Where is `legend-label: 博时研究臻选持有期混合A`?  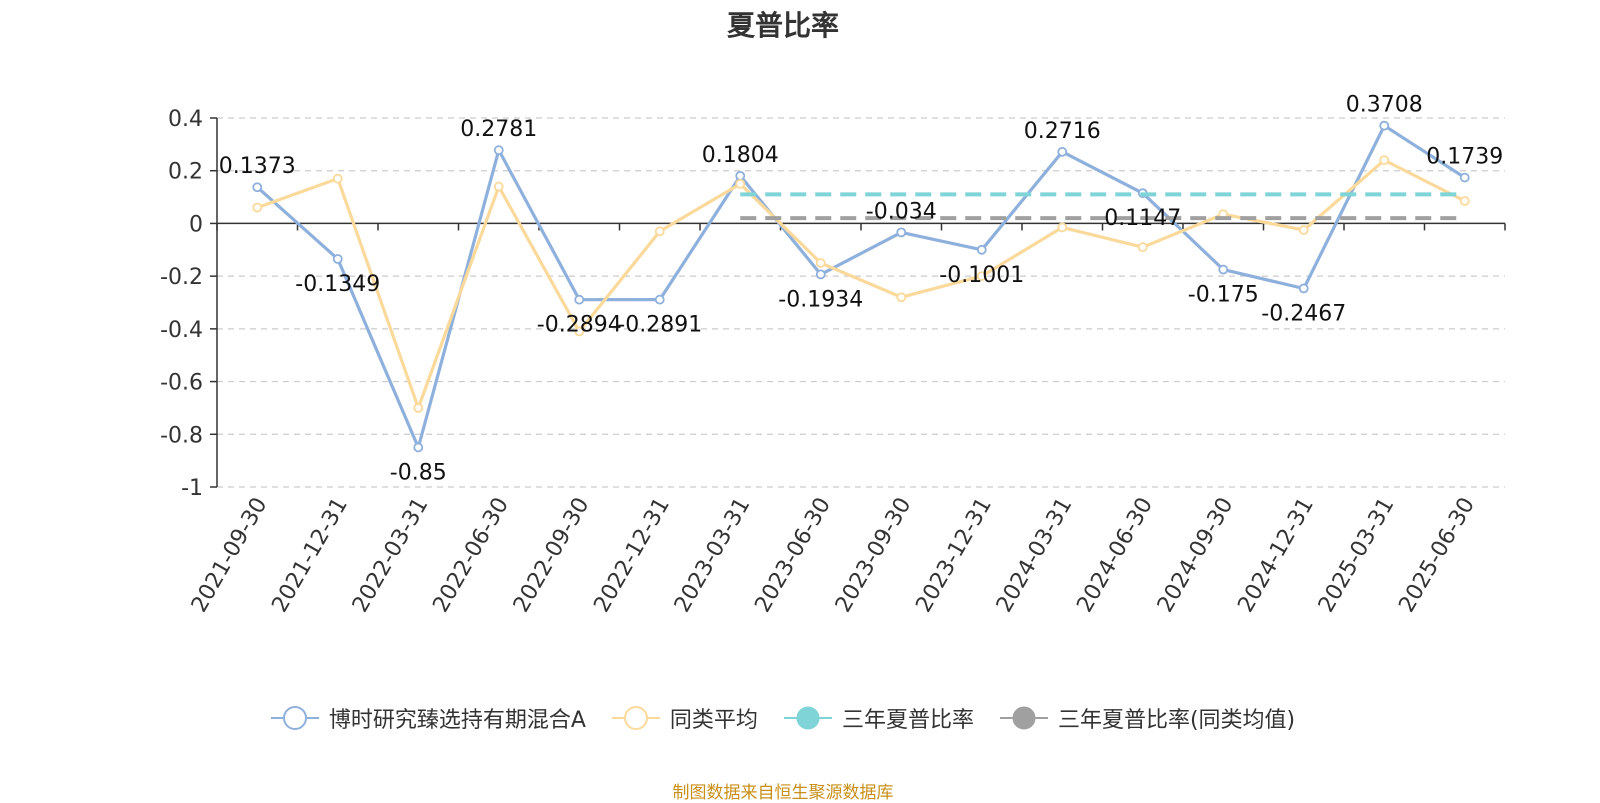
legend-label: 博时研究臻选持有期混合A is located at coordinates (457, 720).